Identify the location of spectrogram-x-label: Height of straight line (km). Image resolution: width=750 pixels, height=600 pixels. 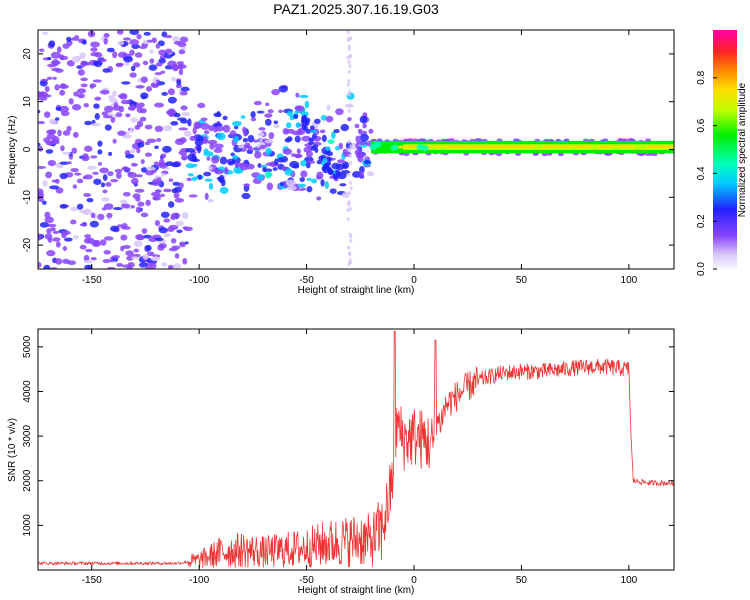
(356, 290).